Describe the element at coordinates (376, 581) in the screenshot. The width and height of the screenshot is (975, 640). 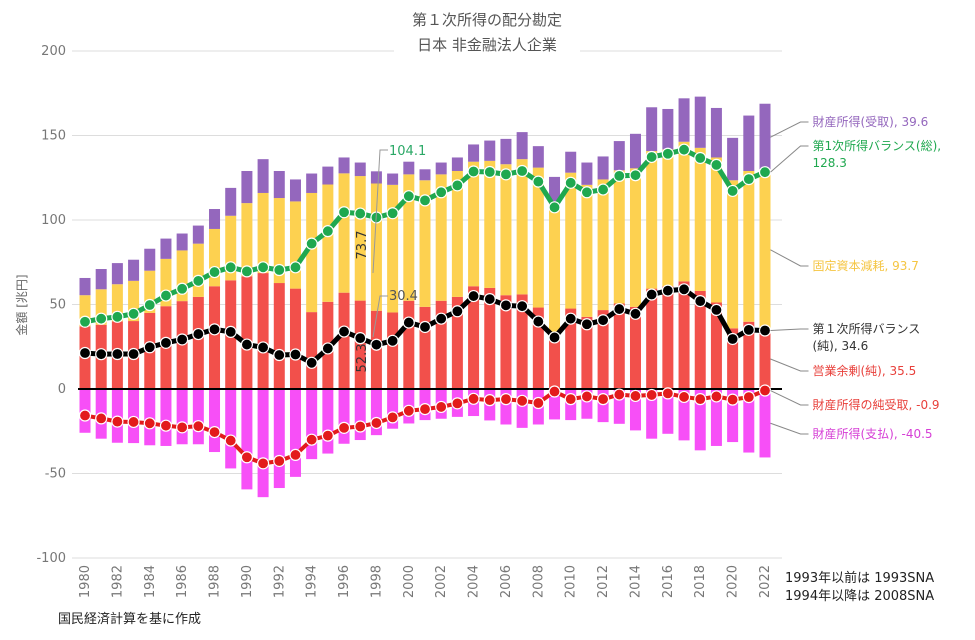
I see `x-tick-label: 1998` at that location.